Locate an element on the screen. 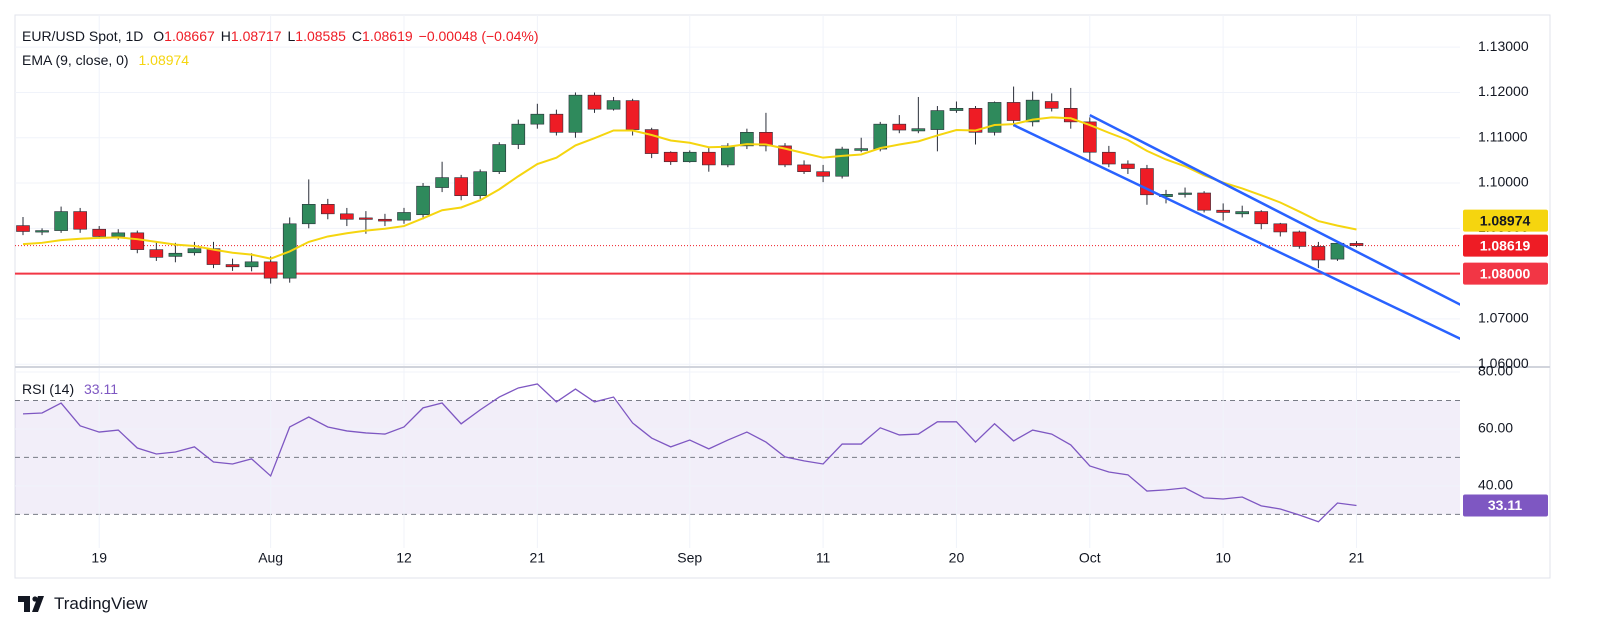 This screenshot has width=1601, height=644. symbol-title: EUR/USD Spot, 1D is located at coordinates (83, 36).